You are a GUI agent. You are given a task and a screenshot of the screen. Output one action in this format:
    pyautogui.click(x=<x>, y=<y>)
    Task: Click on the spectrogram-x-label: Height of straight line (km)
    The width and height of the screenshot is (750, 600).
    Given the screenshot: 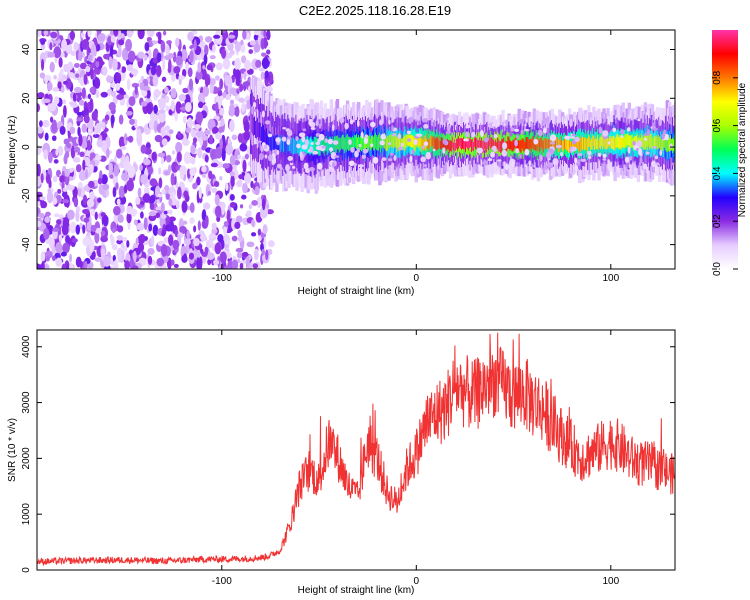 What is the action you would take?
    pyautogui.click(x=356, y=291)
    